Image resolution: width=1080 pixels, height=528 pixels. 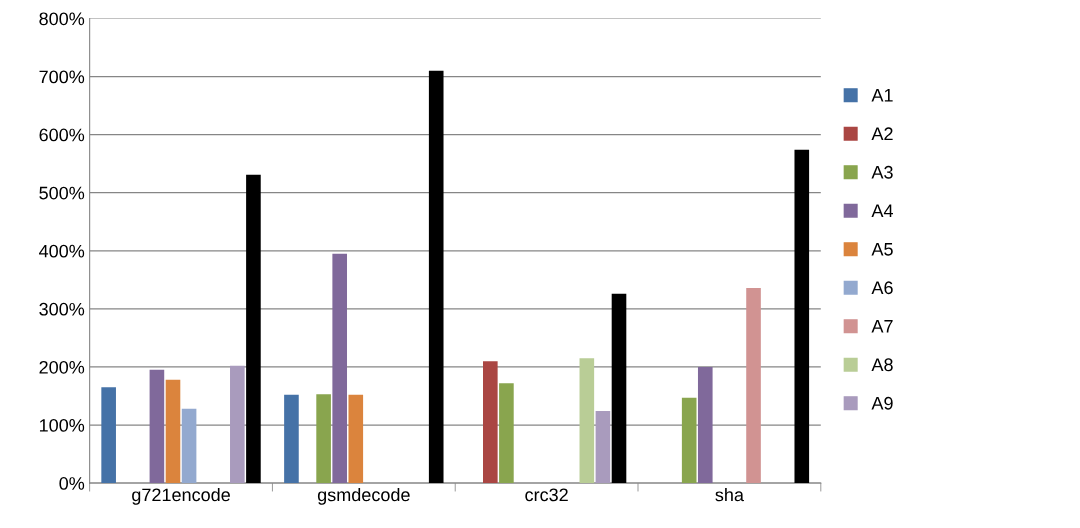 What do you see at coordinates (62, 309) in the screenshot?
I see `y-tick-label: 300%` at bounding box center [62, 309].